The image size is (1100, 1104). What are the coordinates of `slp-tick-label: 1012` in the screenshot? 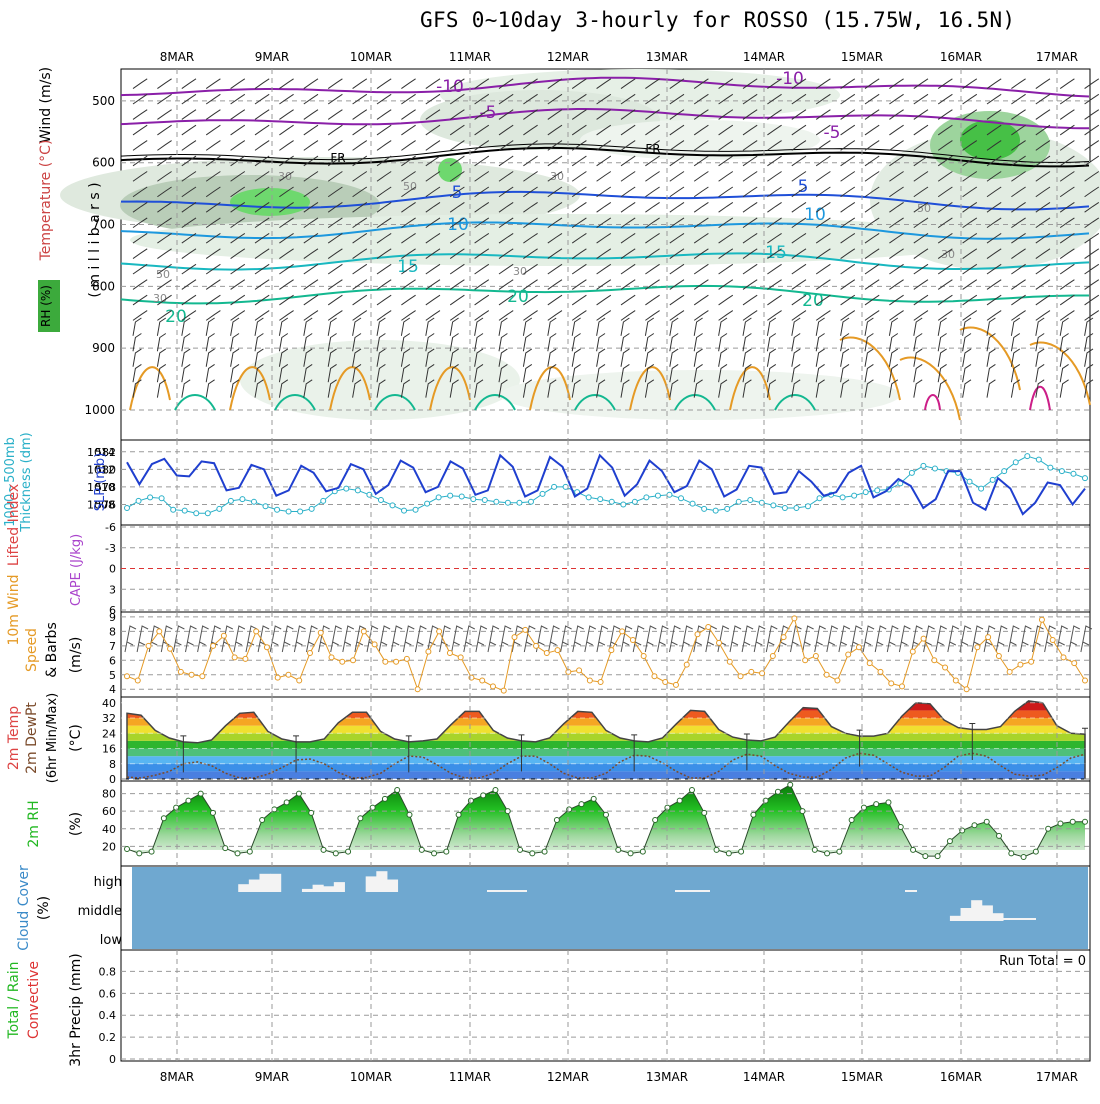 It's located at (101, 469).